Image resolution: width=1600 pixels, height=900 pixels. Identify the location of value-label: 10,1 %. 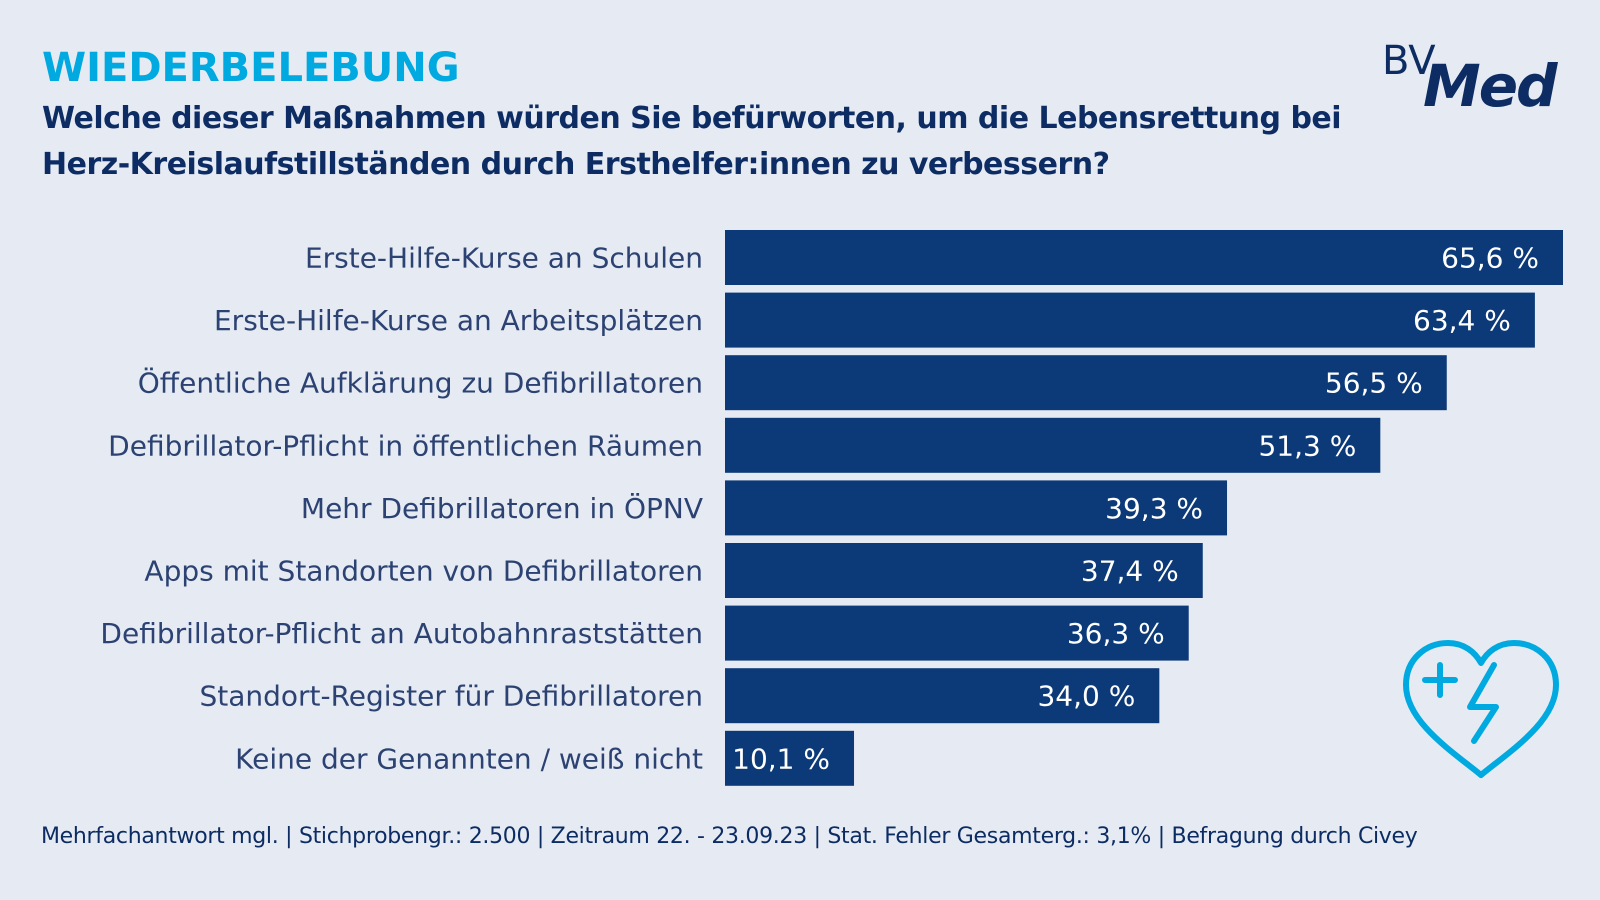
(781, 758).